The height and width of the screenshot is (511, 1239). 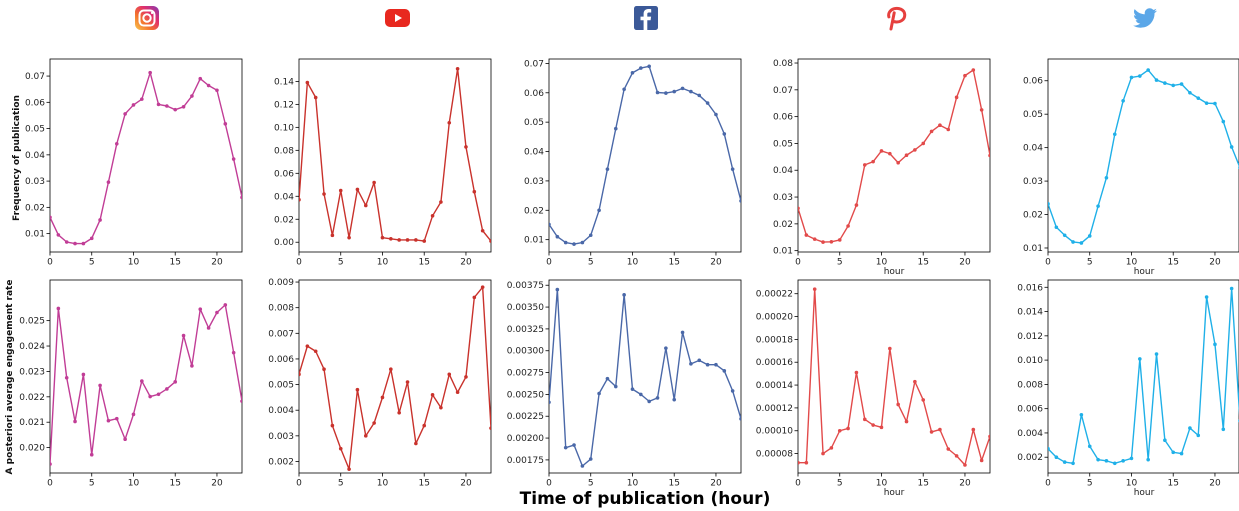 I want to click on y-tick-label: 0.01, so click(x=35, y=235).